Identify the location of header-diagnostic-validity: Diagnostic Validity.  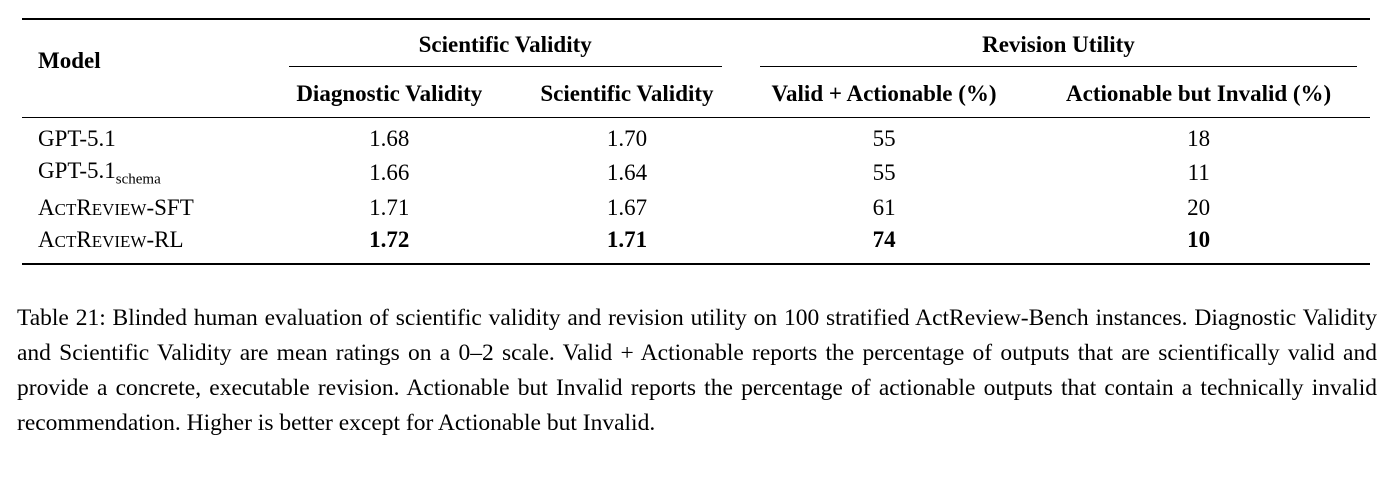
(389, 93).